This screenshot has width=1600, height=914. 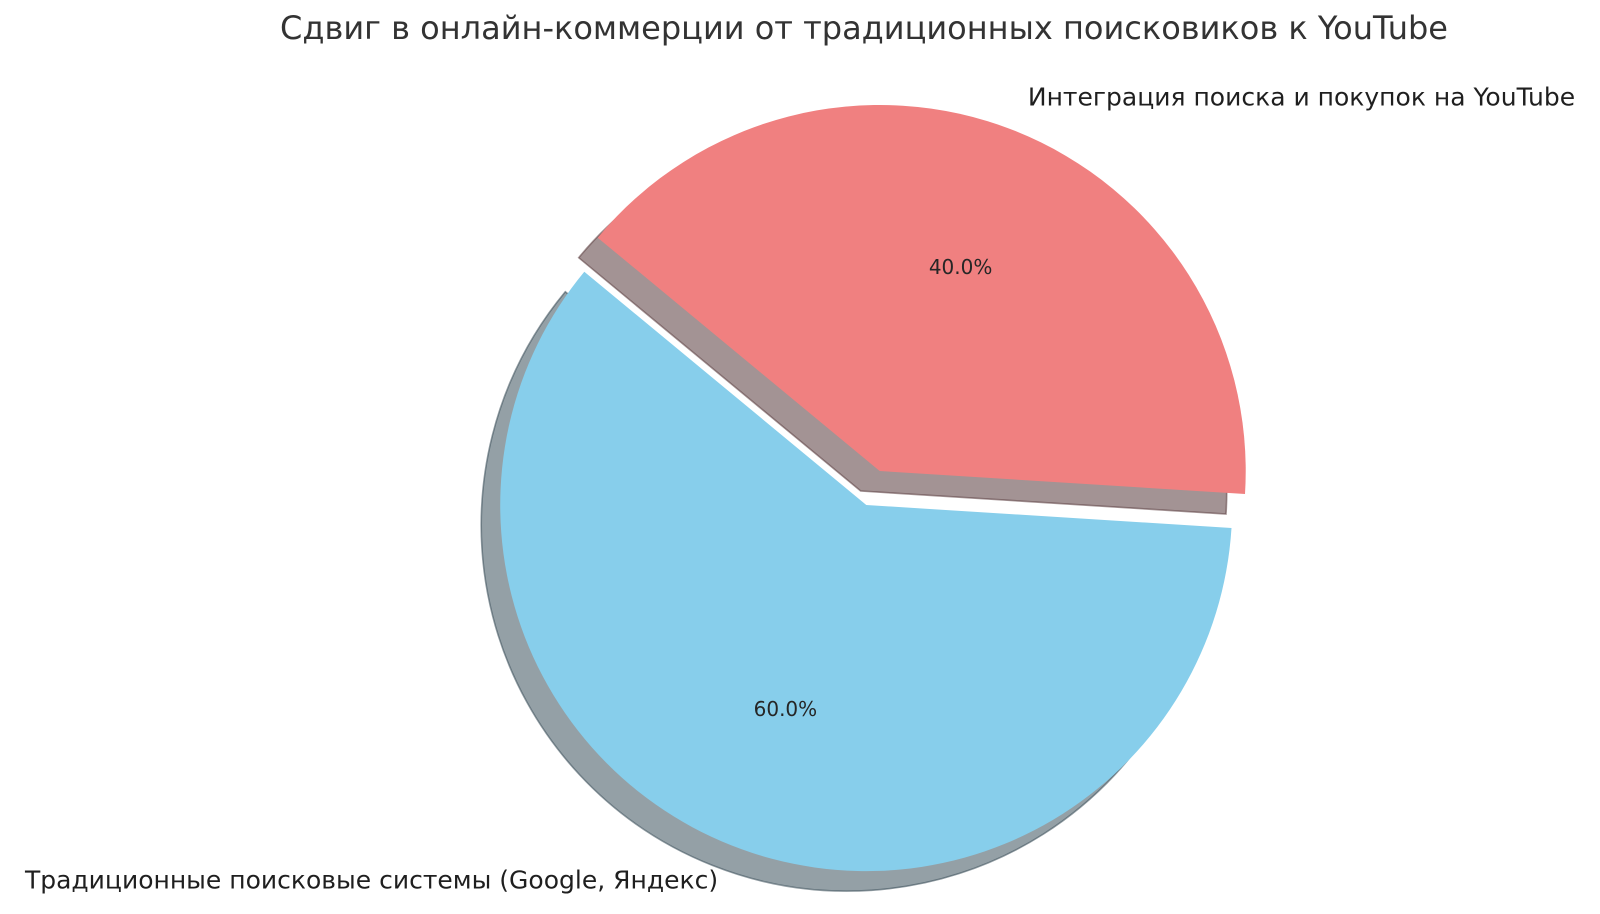 What do you see at coordinates (1301, 97) in the screenshot?
I see `slice-label-youtube-integration: Интеграция поиска и покупок на YouTube` at bounding box center [1301, 97].